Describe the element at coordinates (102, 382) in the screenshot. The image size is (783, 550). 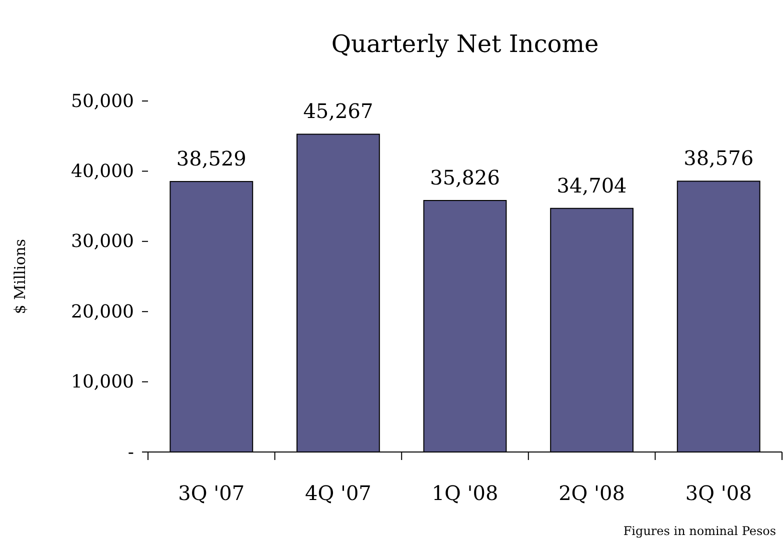
I see `y-tick-label: 10,000` at that location.